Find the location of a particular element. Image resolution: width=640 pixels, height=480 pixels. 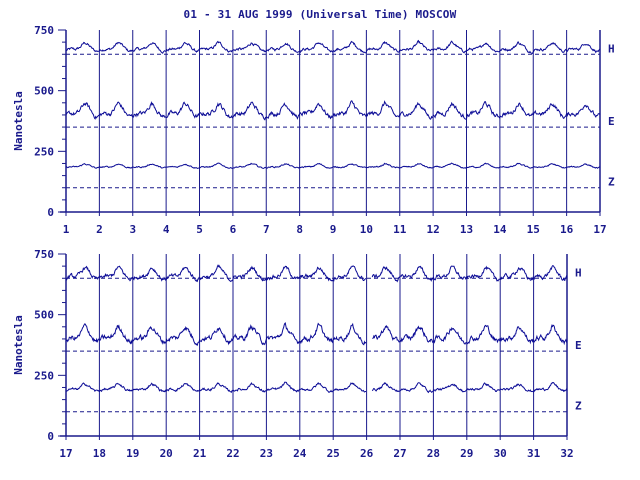

x-tick-label: 3 is located at coordinates (132, 229).